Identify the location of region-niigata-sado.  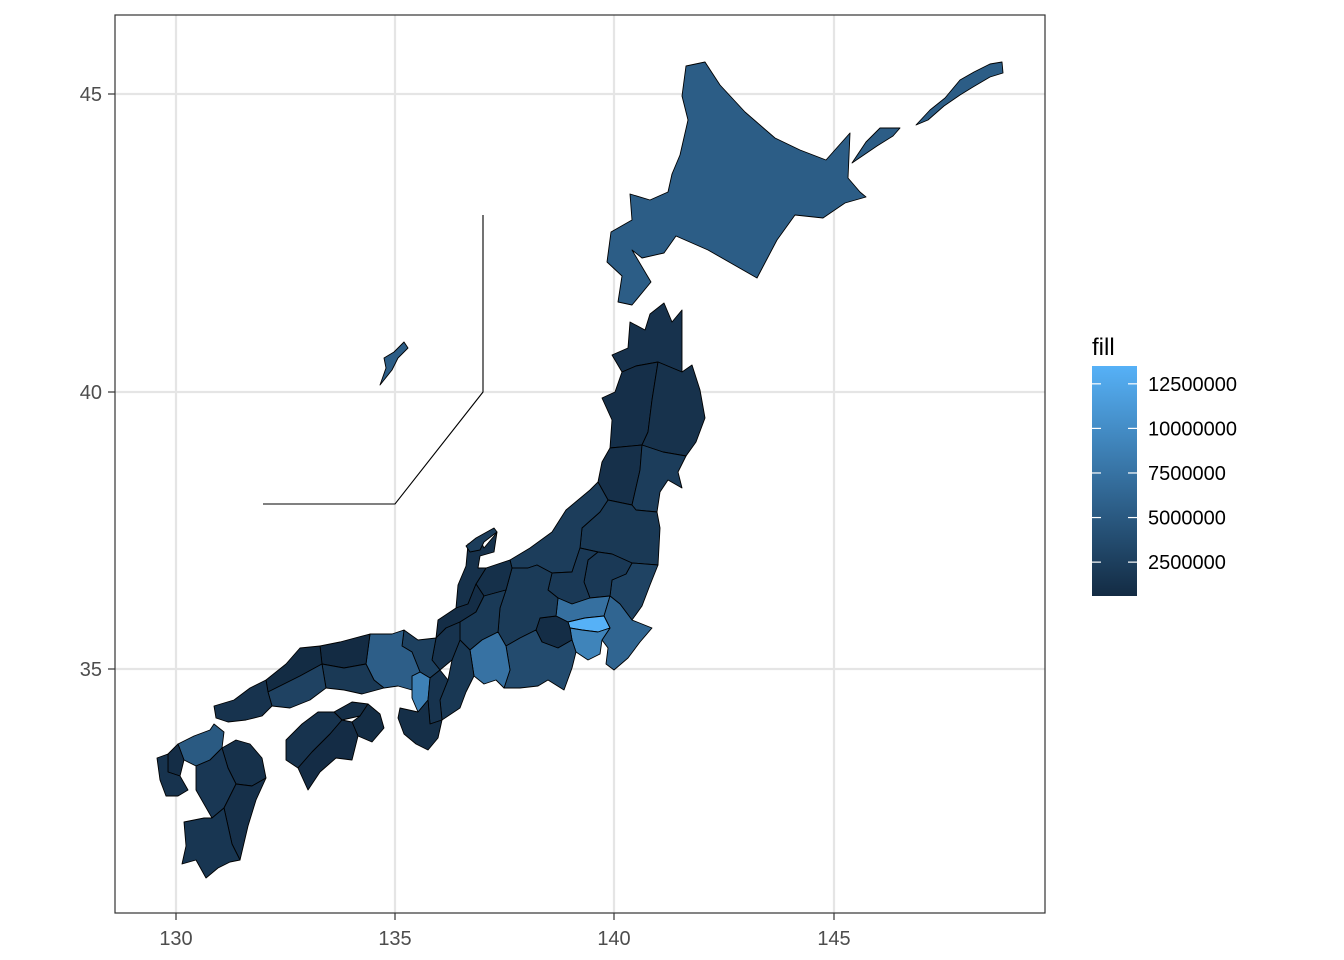
(481, 540).